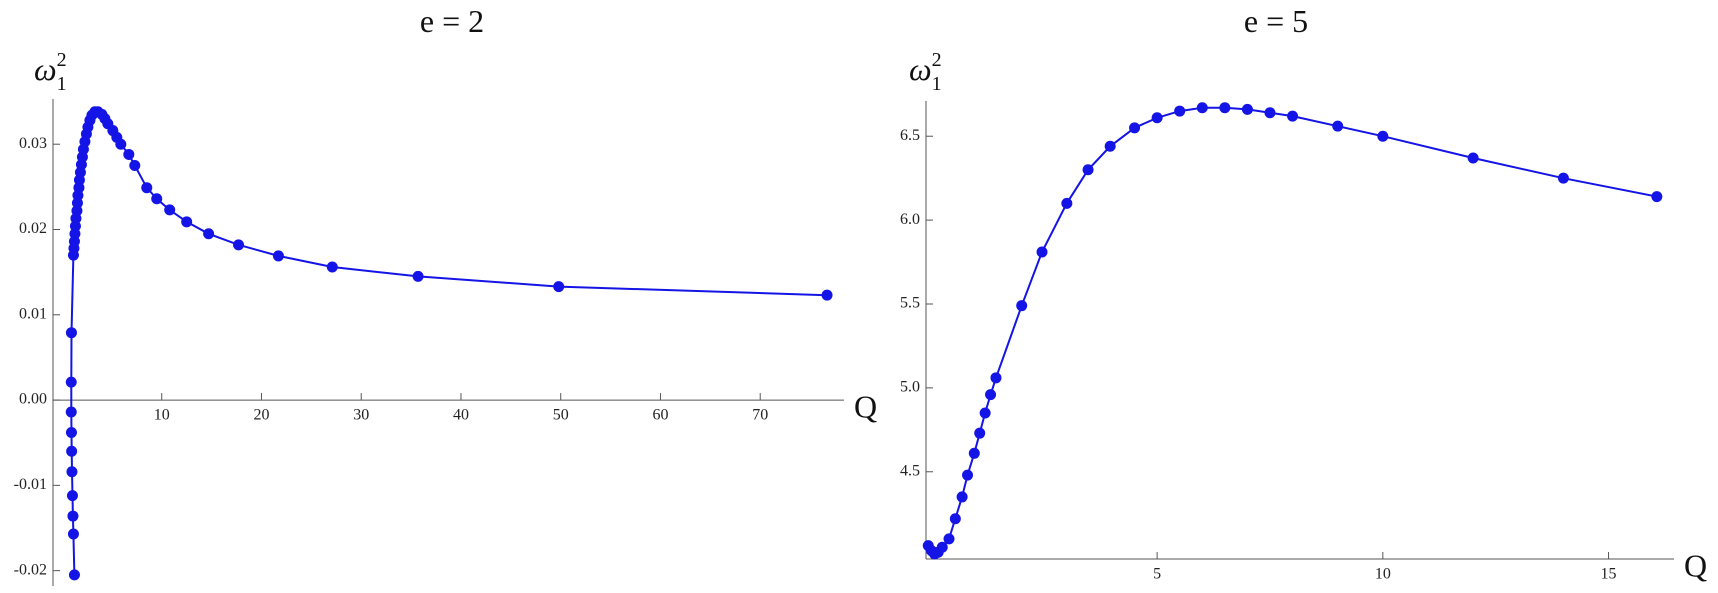 The image size is (1718, 593). I want to click on y-tick-label: 0.00, so click(33, 399).